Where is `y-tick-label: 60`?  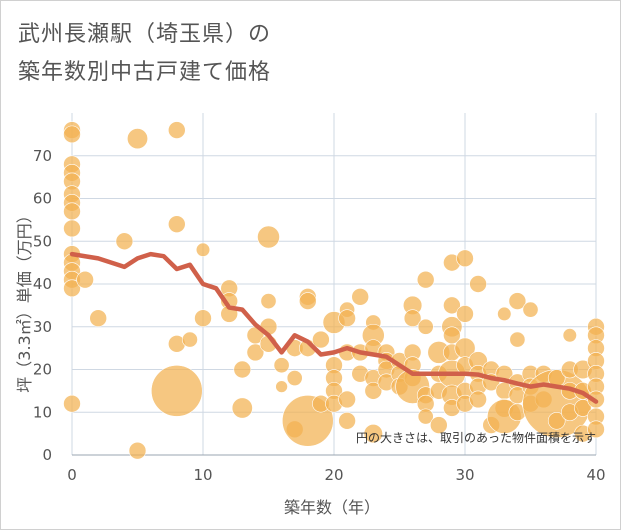 y-tick-label: 60 is located at coordinates (42, 199).